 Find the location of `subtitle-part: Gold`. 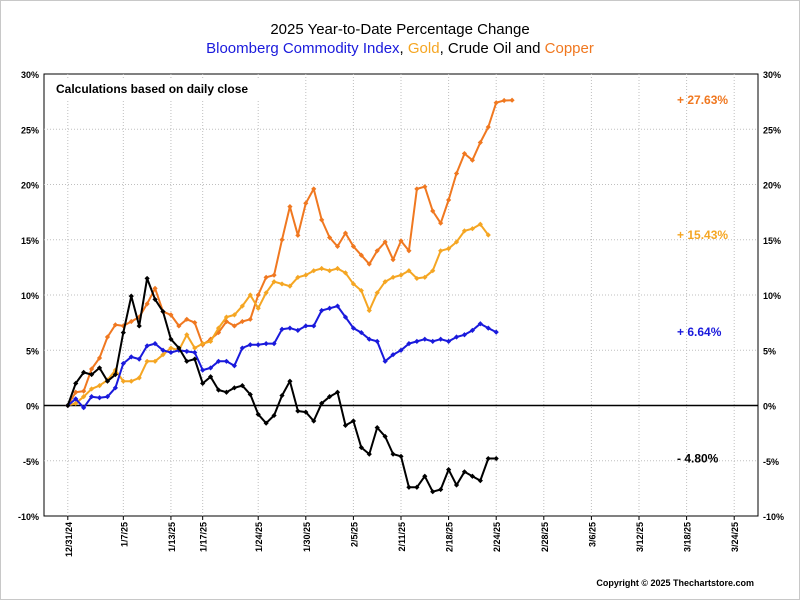

subtitle-part: Gold is located at coordinates (423, 48).